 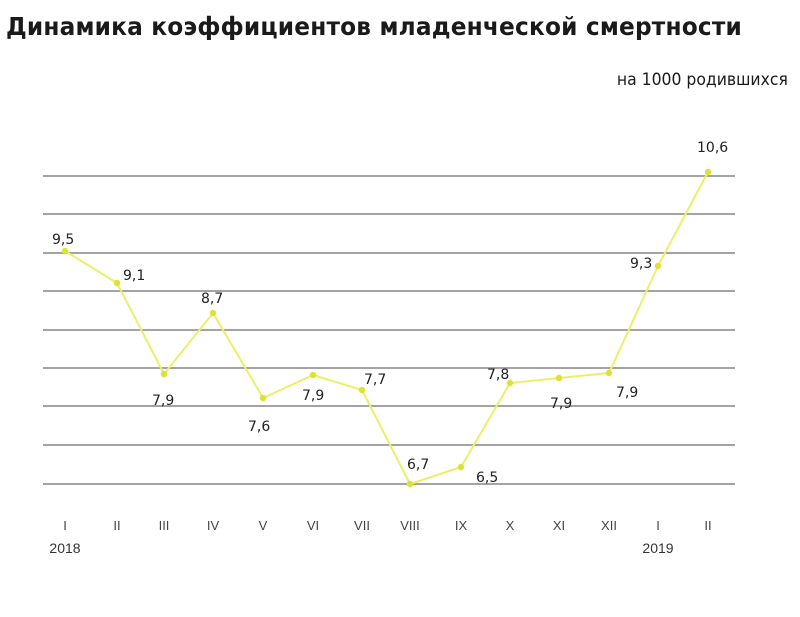 What do you see at coordinates (410, 525) in the screenshot?
I see `x-tick-label: VIII` at bounding box center [410, 525].